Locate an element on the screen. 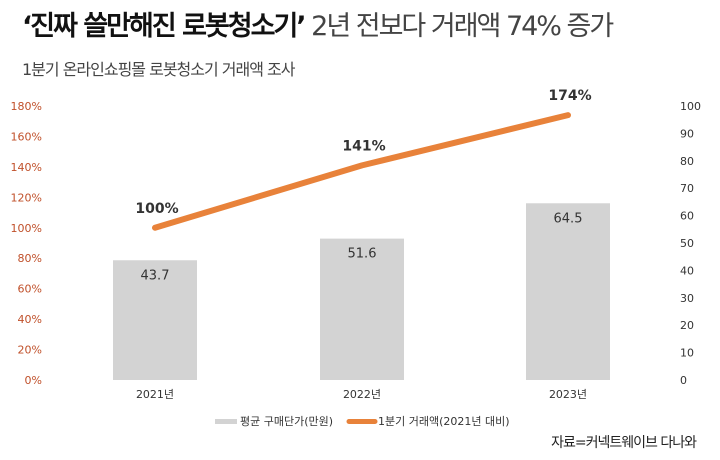 This screenshot has height=460, width=720. bar-data-label: 51.6 is located at coordinates (362, 254).